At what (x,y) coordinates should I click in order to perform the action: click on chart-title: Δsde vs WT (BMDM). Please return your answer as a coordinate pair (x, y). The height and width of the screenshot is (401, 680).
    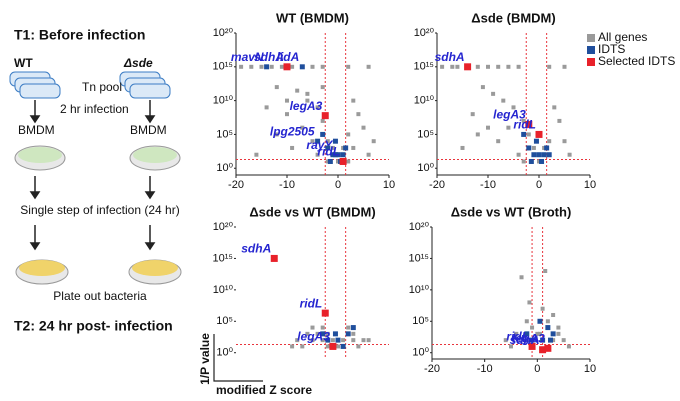
    Looking at the image, I should click on (312, 211).